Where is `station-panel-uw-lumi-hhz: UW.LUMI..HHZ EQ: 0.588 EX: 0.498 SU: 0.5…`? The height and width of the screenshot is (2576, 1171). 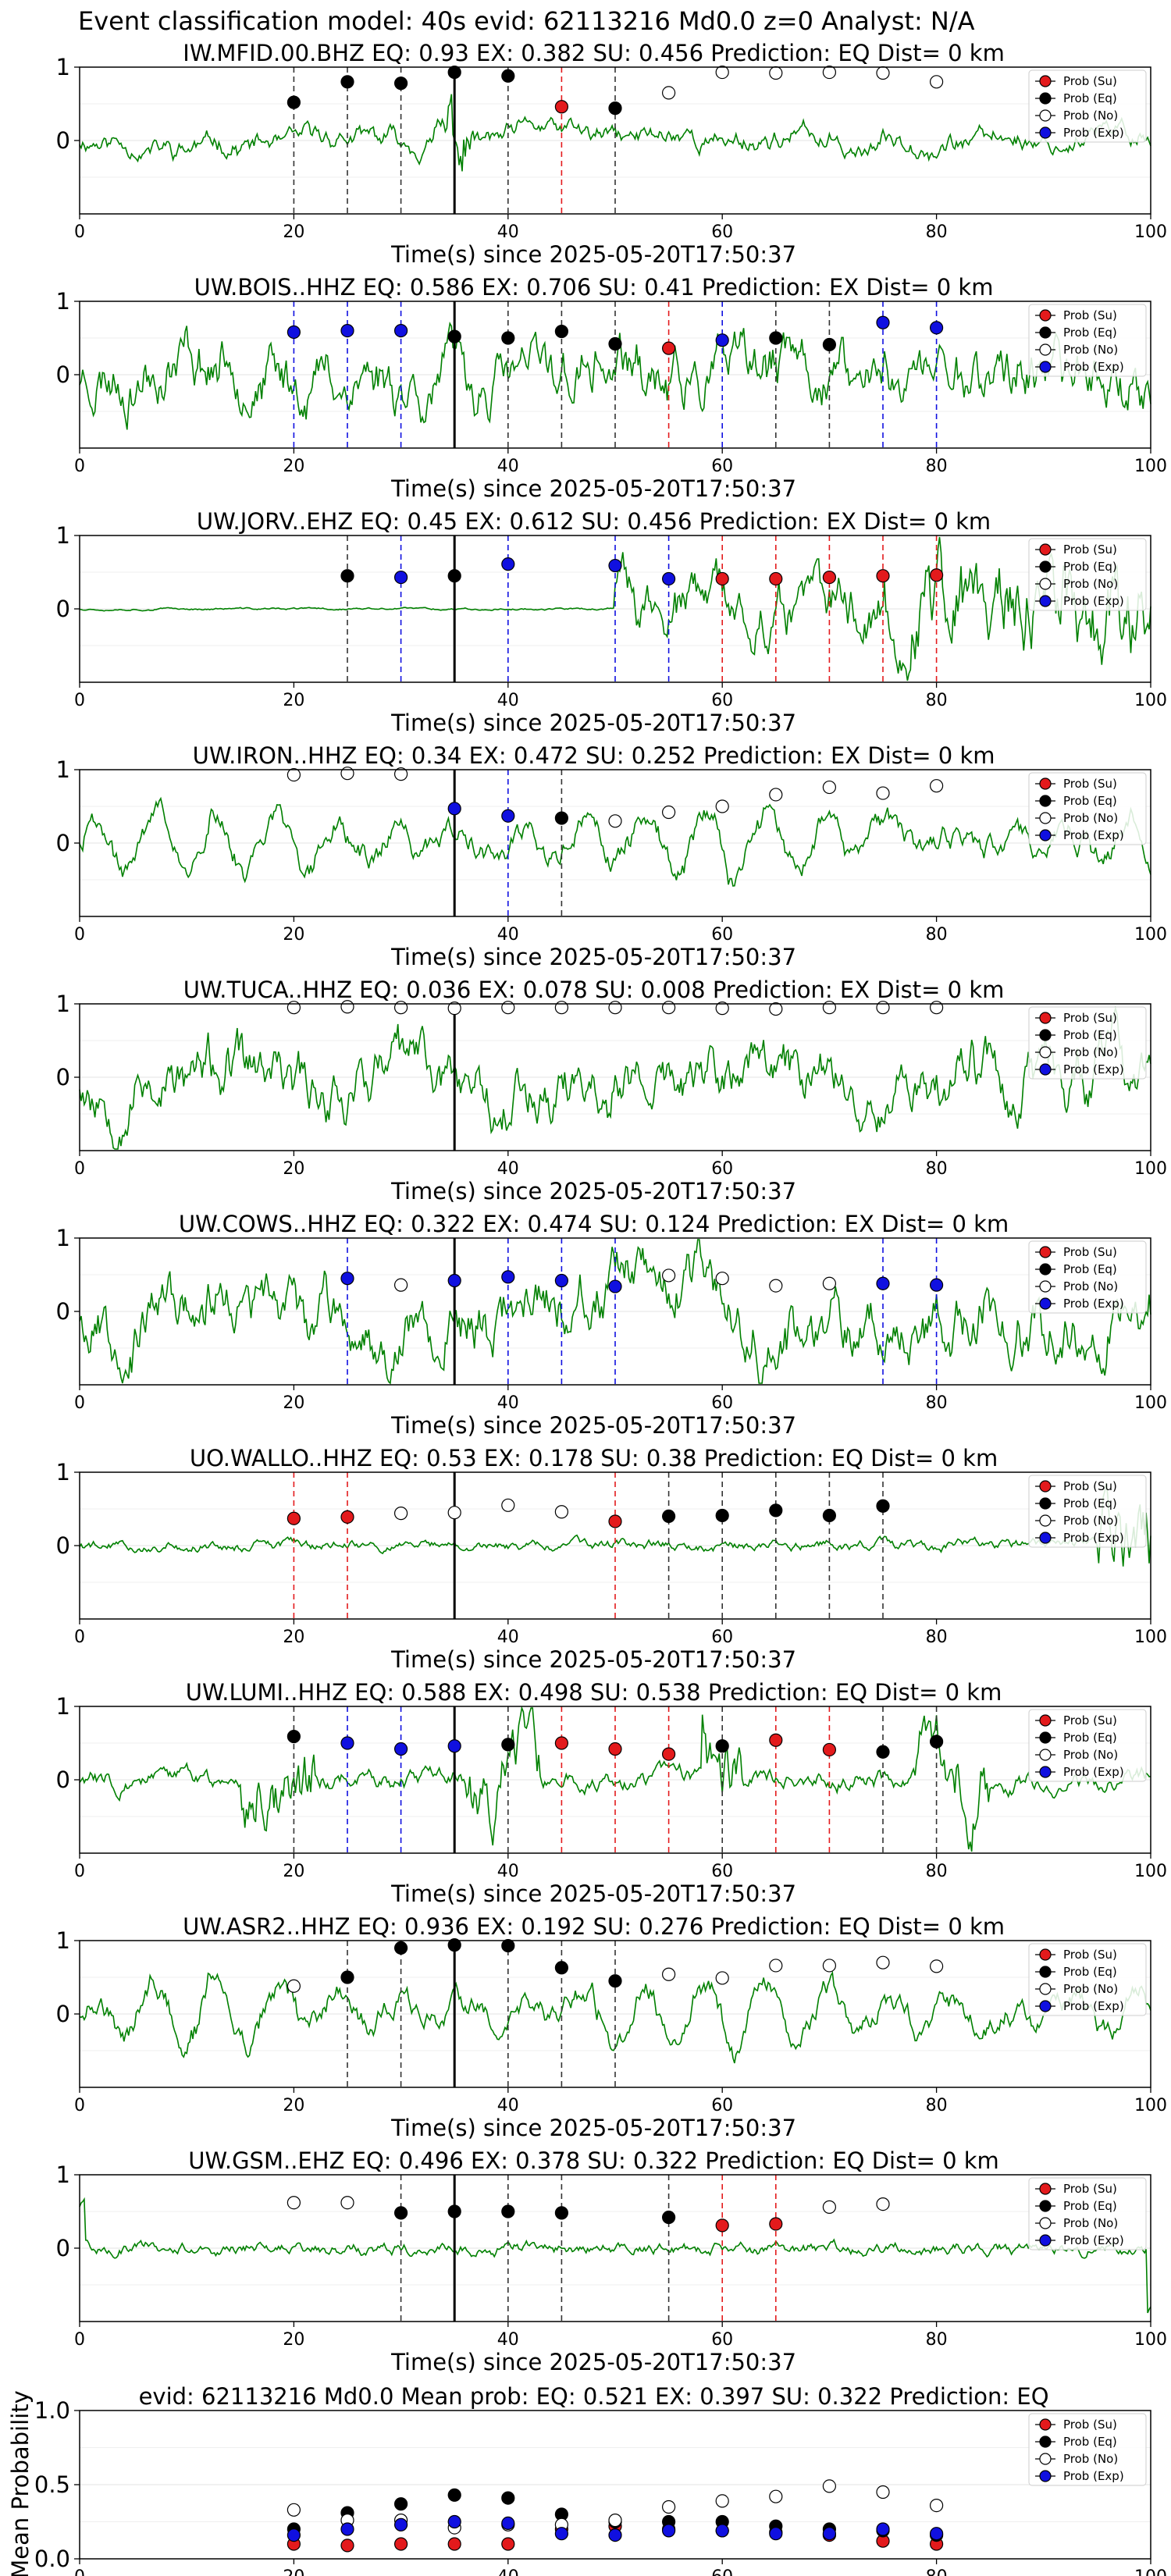 station-panel-uw-lumi-hhz: UW.LUMI..HHZ EQ: 0.588 EX: 0.498 SU: 0.5… is located at coordinates (611, 1793).